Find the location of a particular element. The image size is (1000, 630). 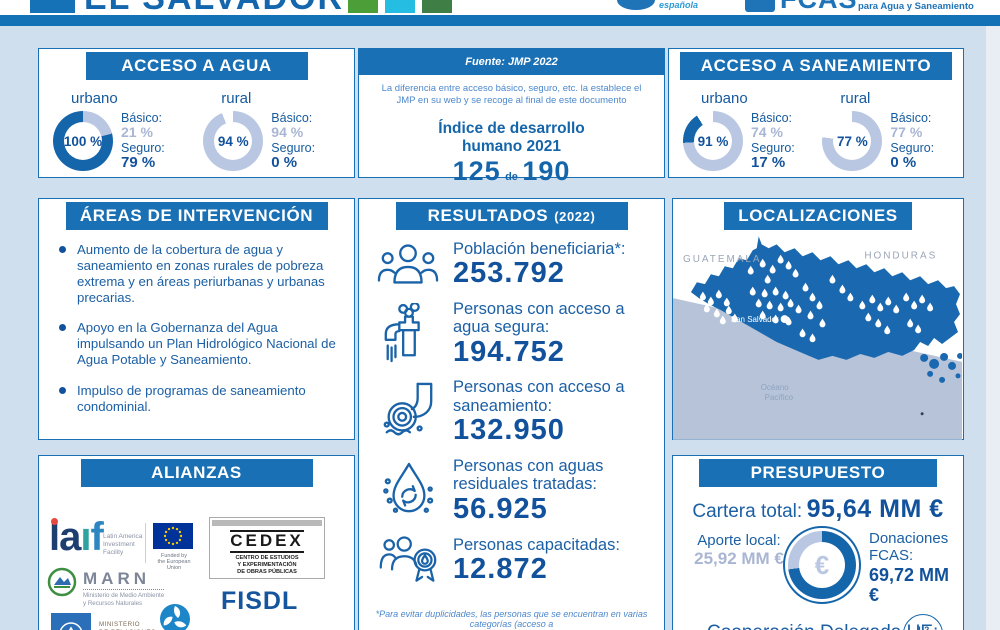

guatemala-label: GUATEMALA is located at coordinates (722, 259).